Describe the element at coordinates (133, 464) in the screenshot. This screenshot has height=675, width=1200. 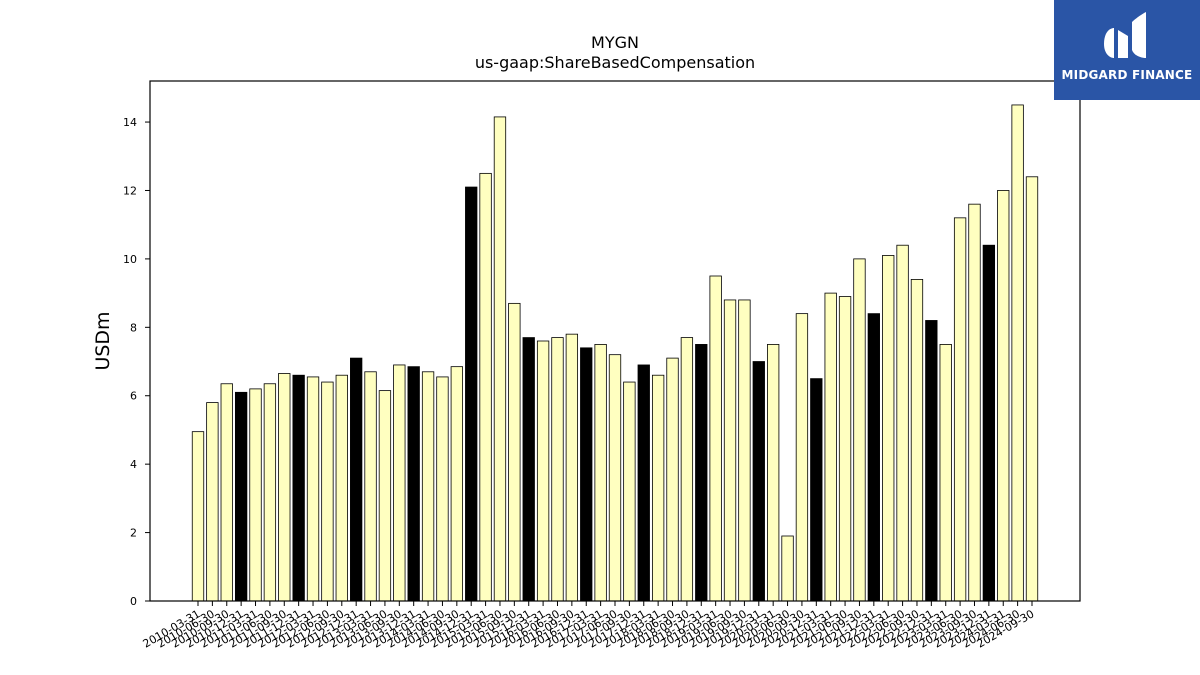
I see `y-tick-label: 4` at that location.